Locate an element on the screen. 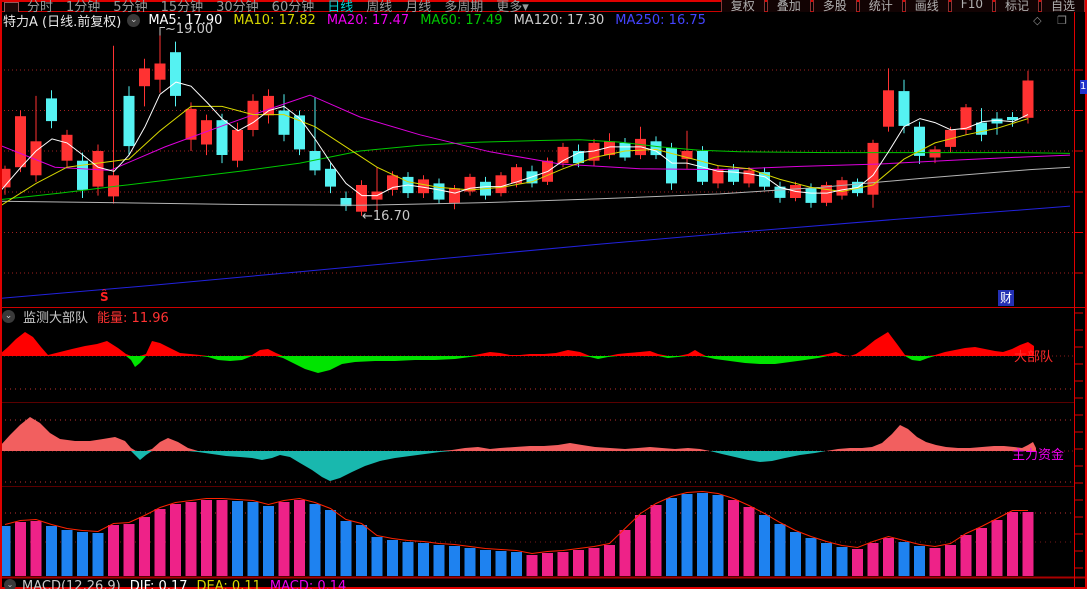  symbol-title: 特力A (日线.前复权) is located at coordinates (62, 22).